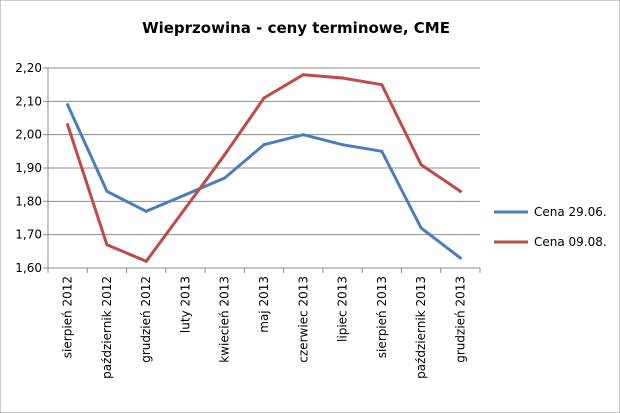  Describe the element at coordinates (460, 319) in the screenshot. I see `x-tick-label: grudzień 2013` at that location.